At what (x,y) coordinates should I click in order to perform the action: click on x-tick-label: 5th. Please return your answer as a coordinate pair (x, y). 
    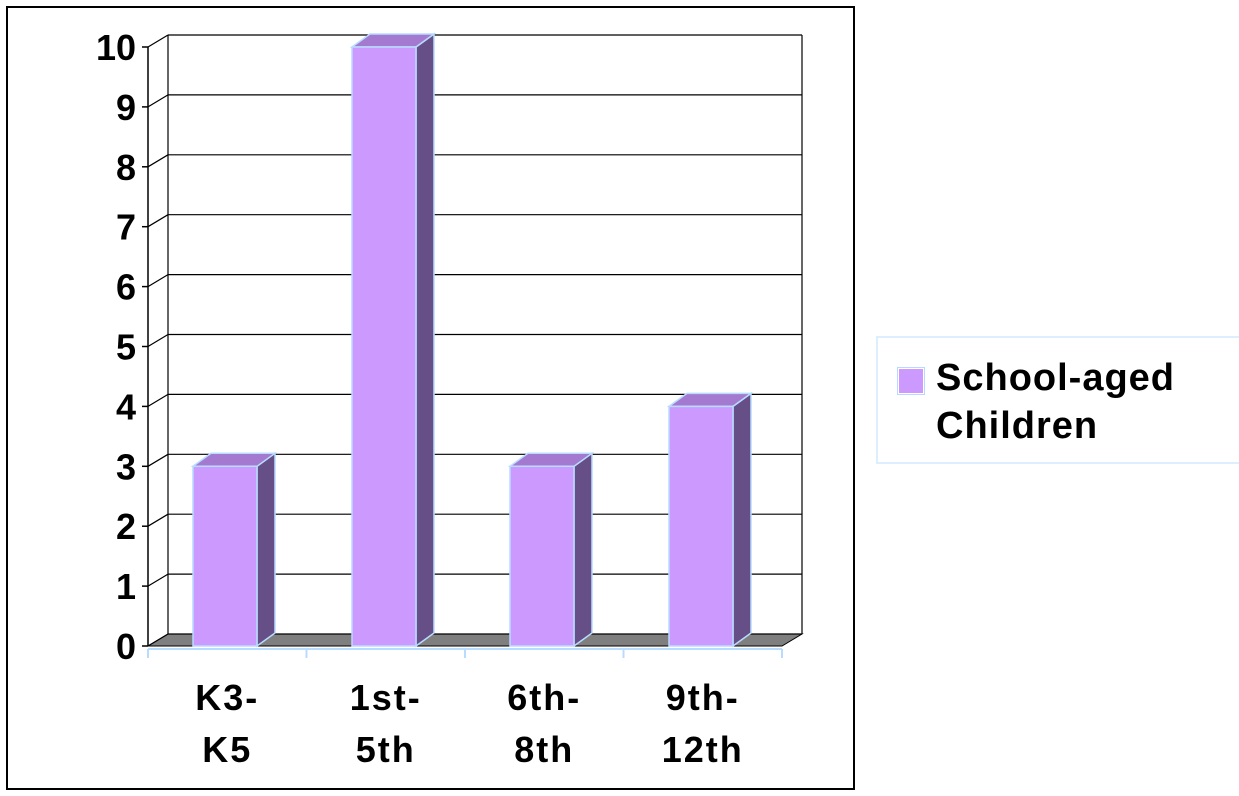
    Looking at the image, I should click on (386, 749).